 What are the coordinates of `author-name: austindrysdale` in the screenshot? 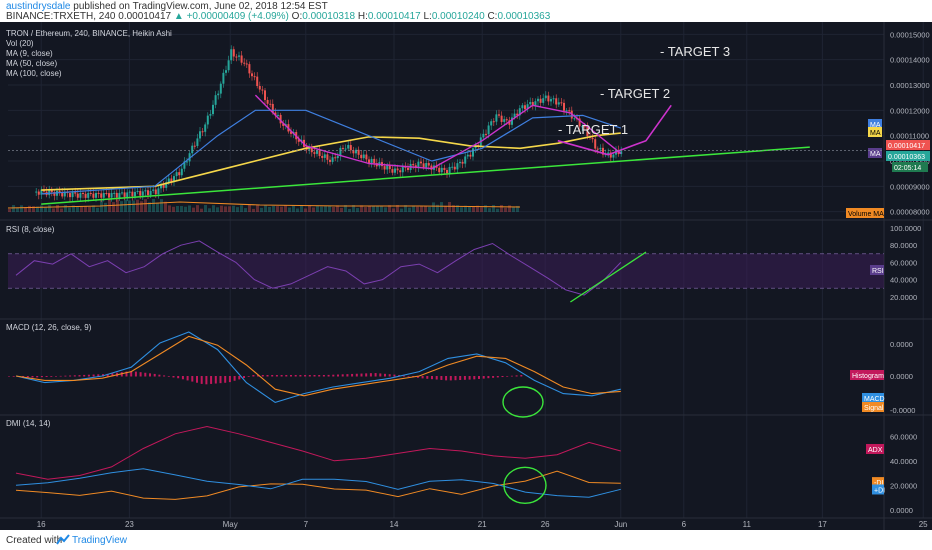 It's located at (38, 6).